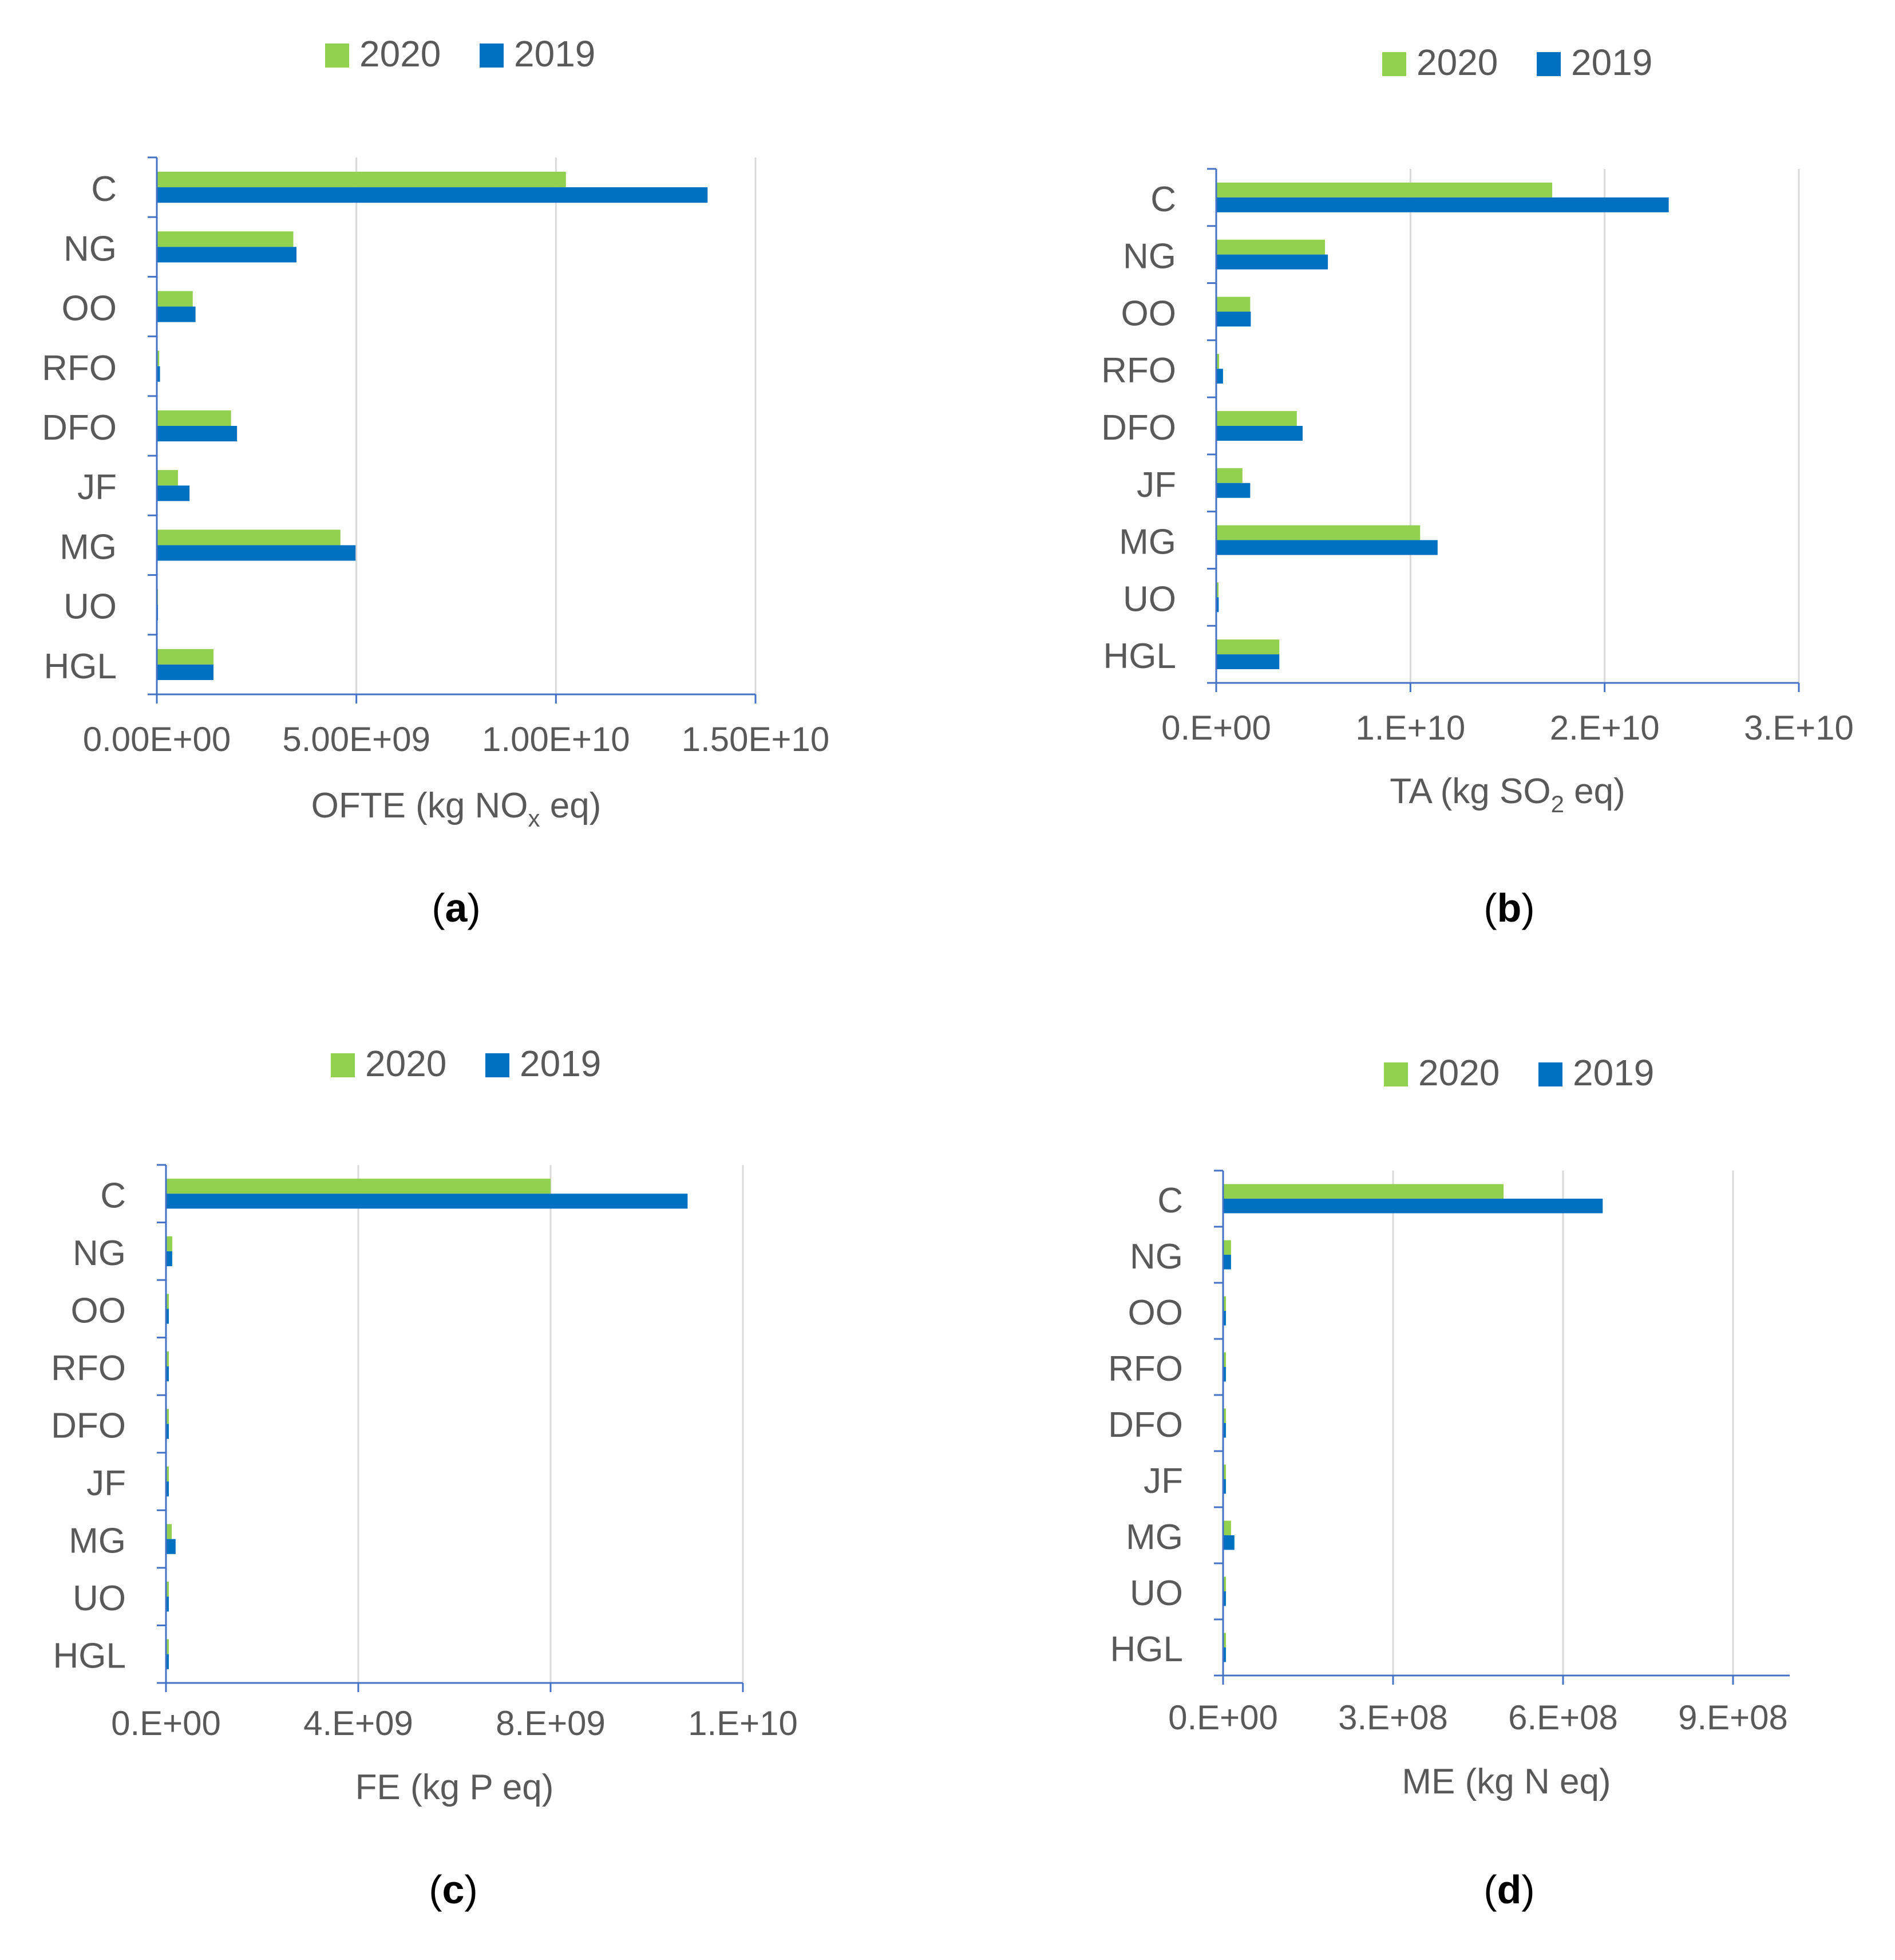 Image resolution: width=1895 pixels, height=1960 pixels. What do you see at coordinates (1563, 1717) in the screenshot?
I see `x-tick-label: 6.E+08` at bounding box center [1563, 1717].